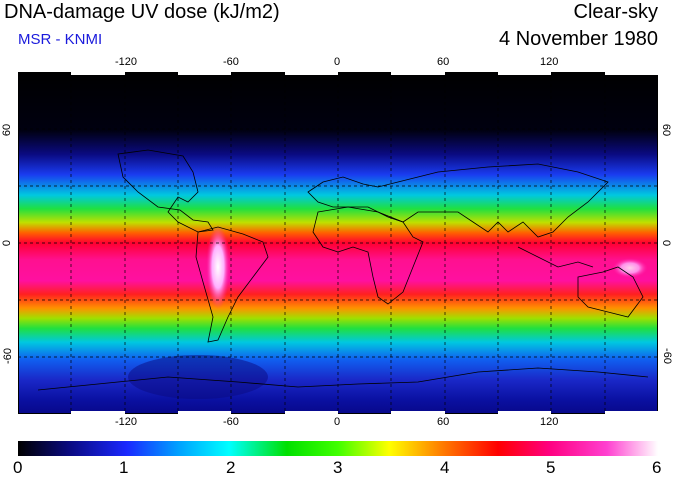 This screenshot has width=678, height=480. What do you see at coordinates (657, 467) in the screenshot?
I see `colorbar-label: 6` at bounding box center [657, 467].